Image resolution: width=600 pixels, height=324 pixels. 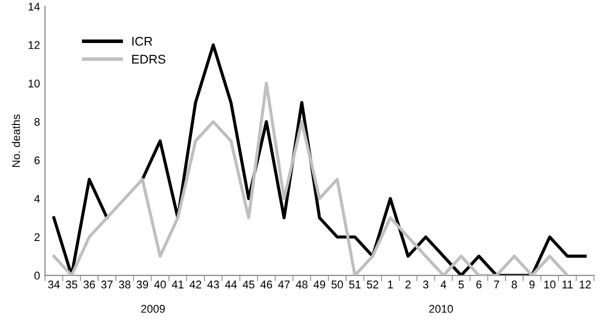 What do you see at coordinates (231, 284) in the screenshot?
I see `x-tick-label: 44` at bounding box center [231, 284].